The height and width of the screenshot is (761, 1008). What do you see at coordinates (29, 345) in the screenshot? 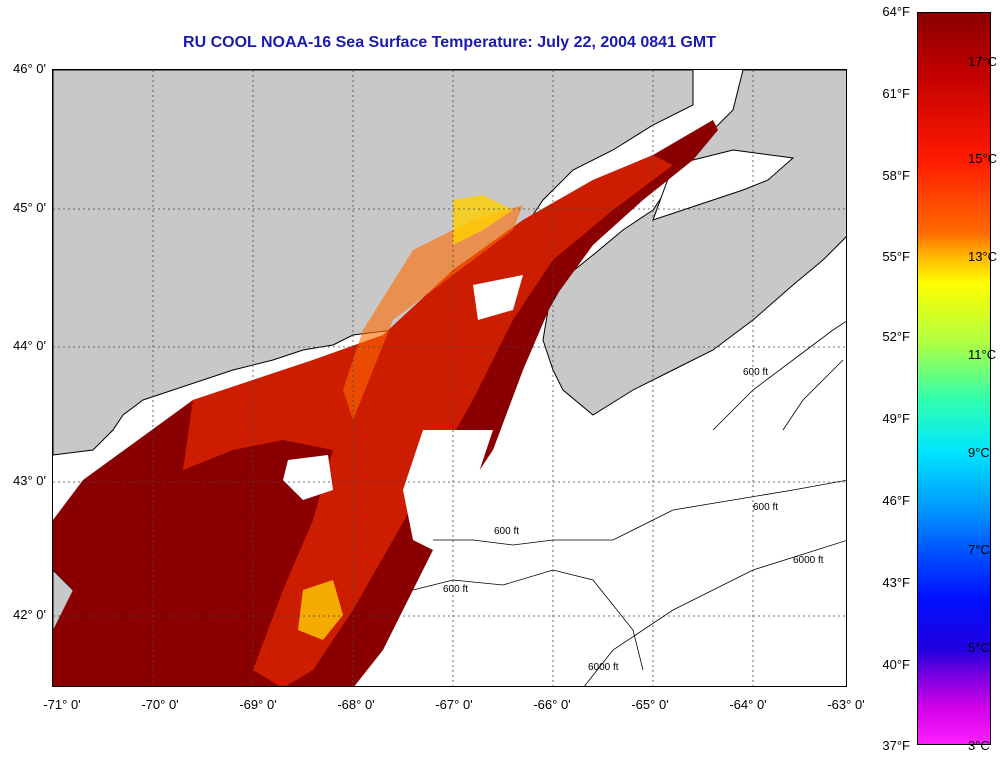
I see `lat-label: 44° 0'` at bounding box center [29, 345].